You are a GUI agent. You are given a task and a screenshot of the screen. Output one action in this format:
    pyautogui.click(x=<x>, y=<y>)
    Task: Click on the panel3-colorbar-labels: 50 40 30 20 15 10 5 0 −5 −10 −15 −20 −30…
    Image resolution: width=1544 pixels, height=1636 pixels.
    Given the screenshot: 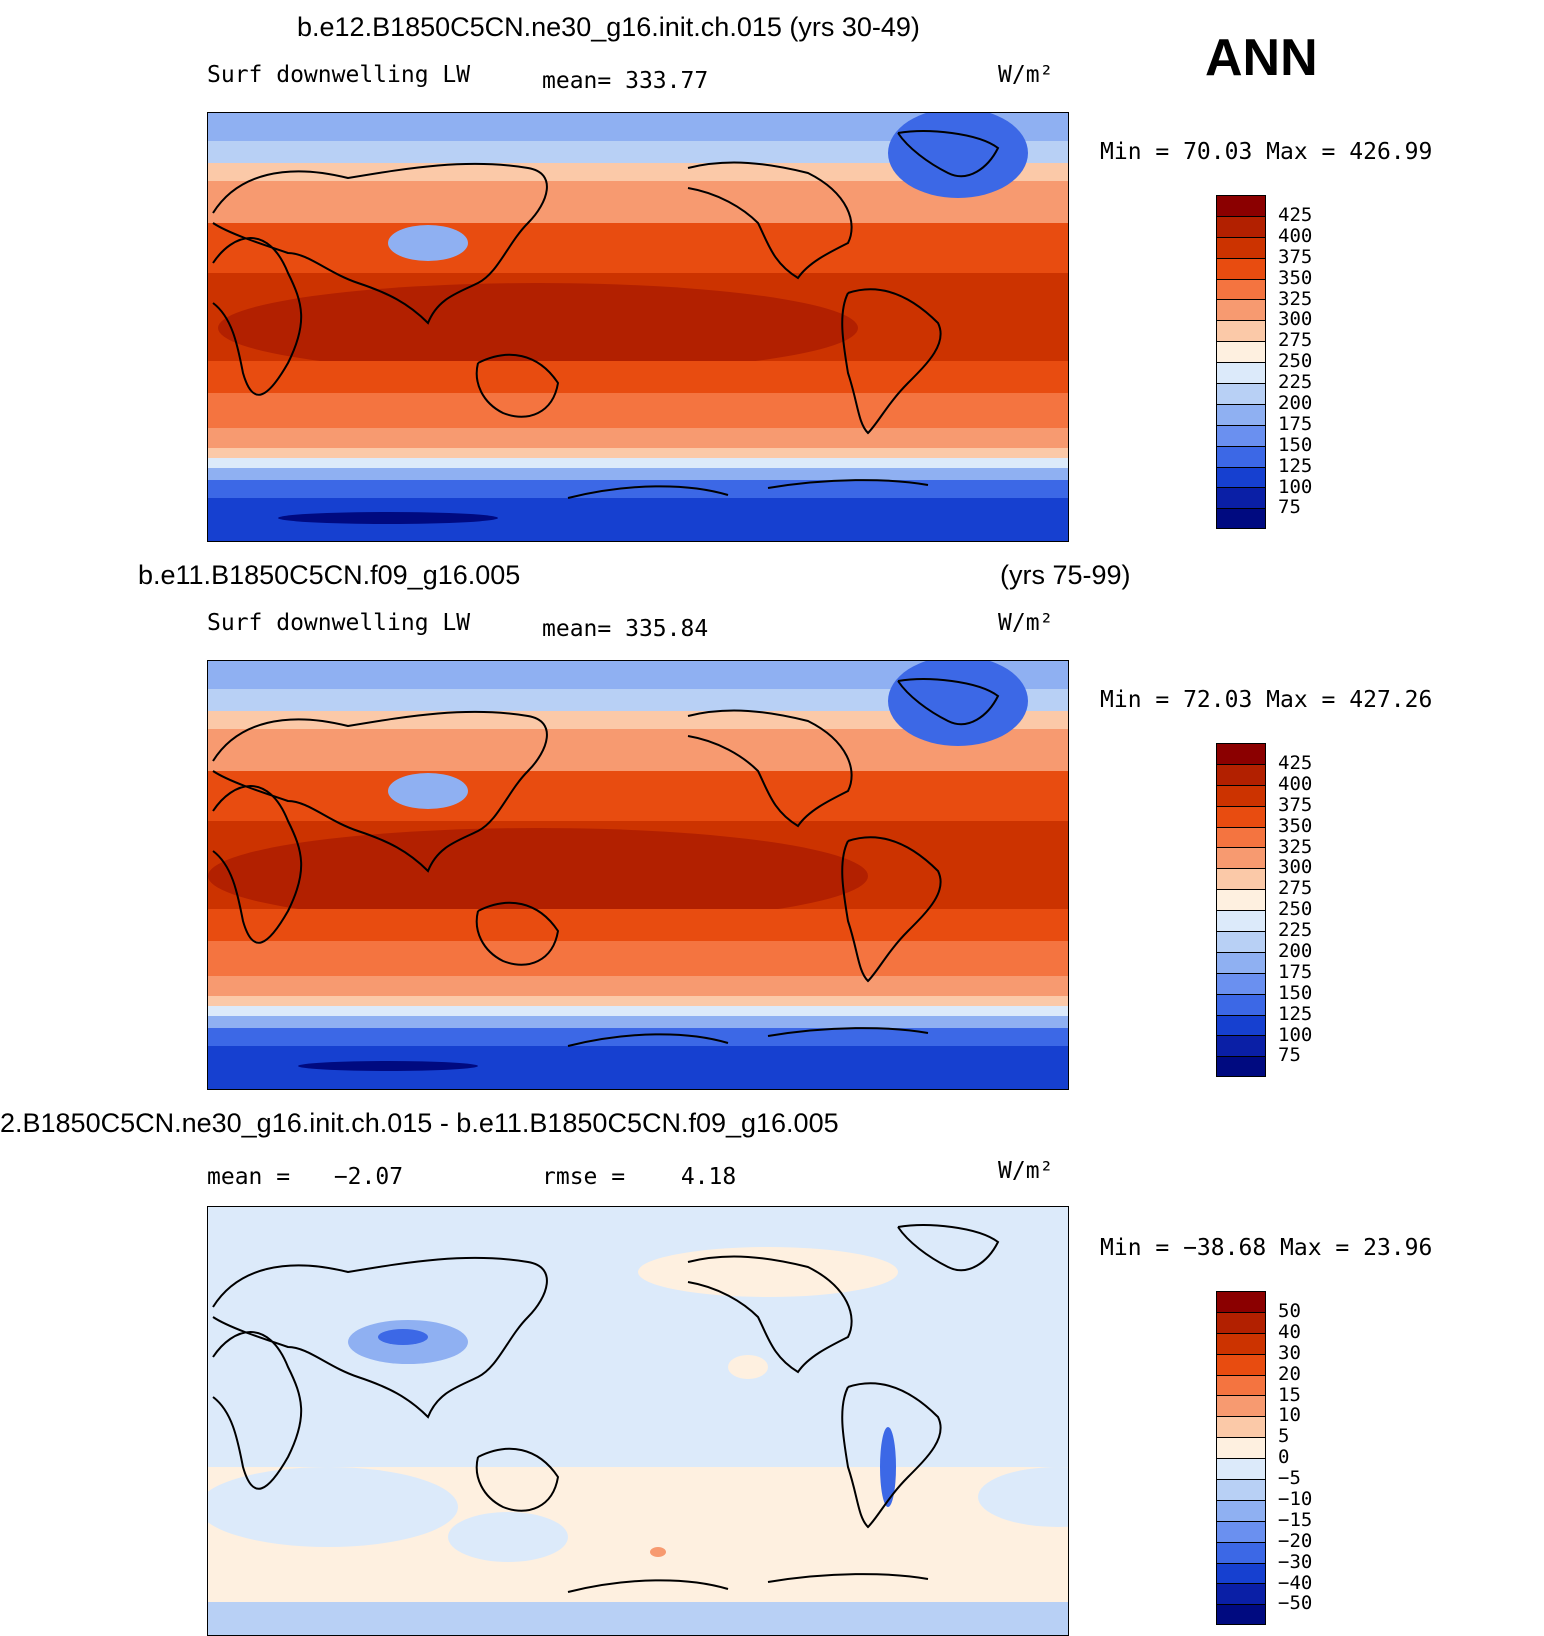 What is the action you would take?
    pyautogui.click(x=1295, y=1457)
    